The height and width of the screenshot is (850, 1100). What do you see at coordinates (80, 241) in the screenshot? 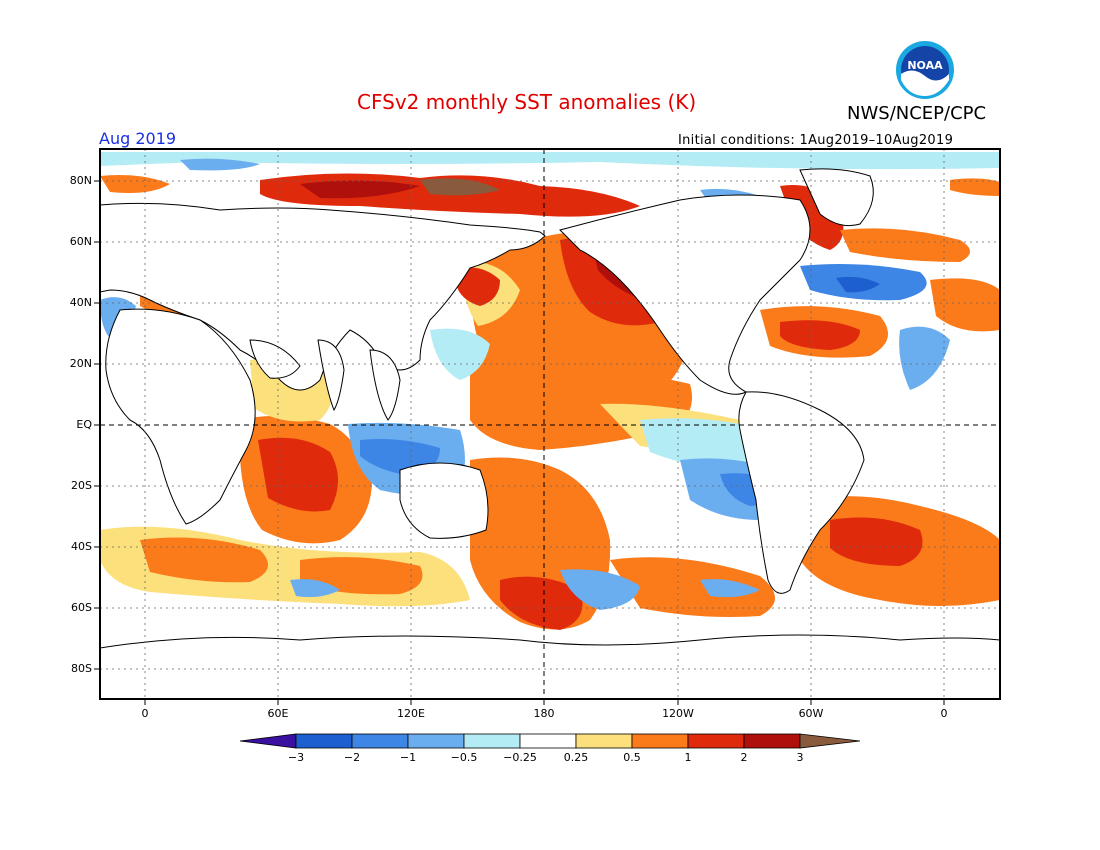
I see `lat-label: 60N` at bounding box center [80, 241].